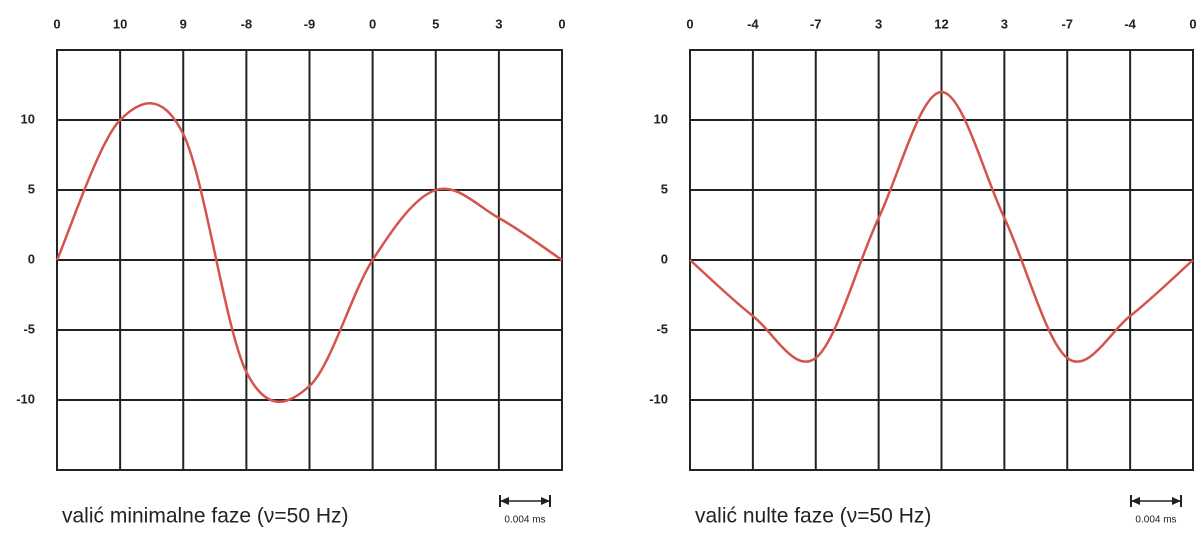 The height and width of the screenshot is (534, 1201). Describe the element at coordinates (120, 23) in the screenshot. I see `sample-label: 10` at that location.